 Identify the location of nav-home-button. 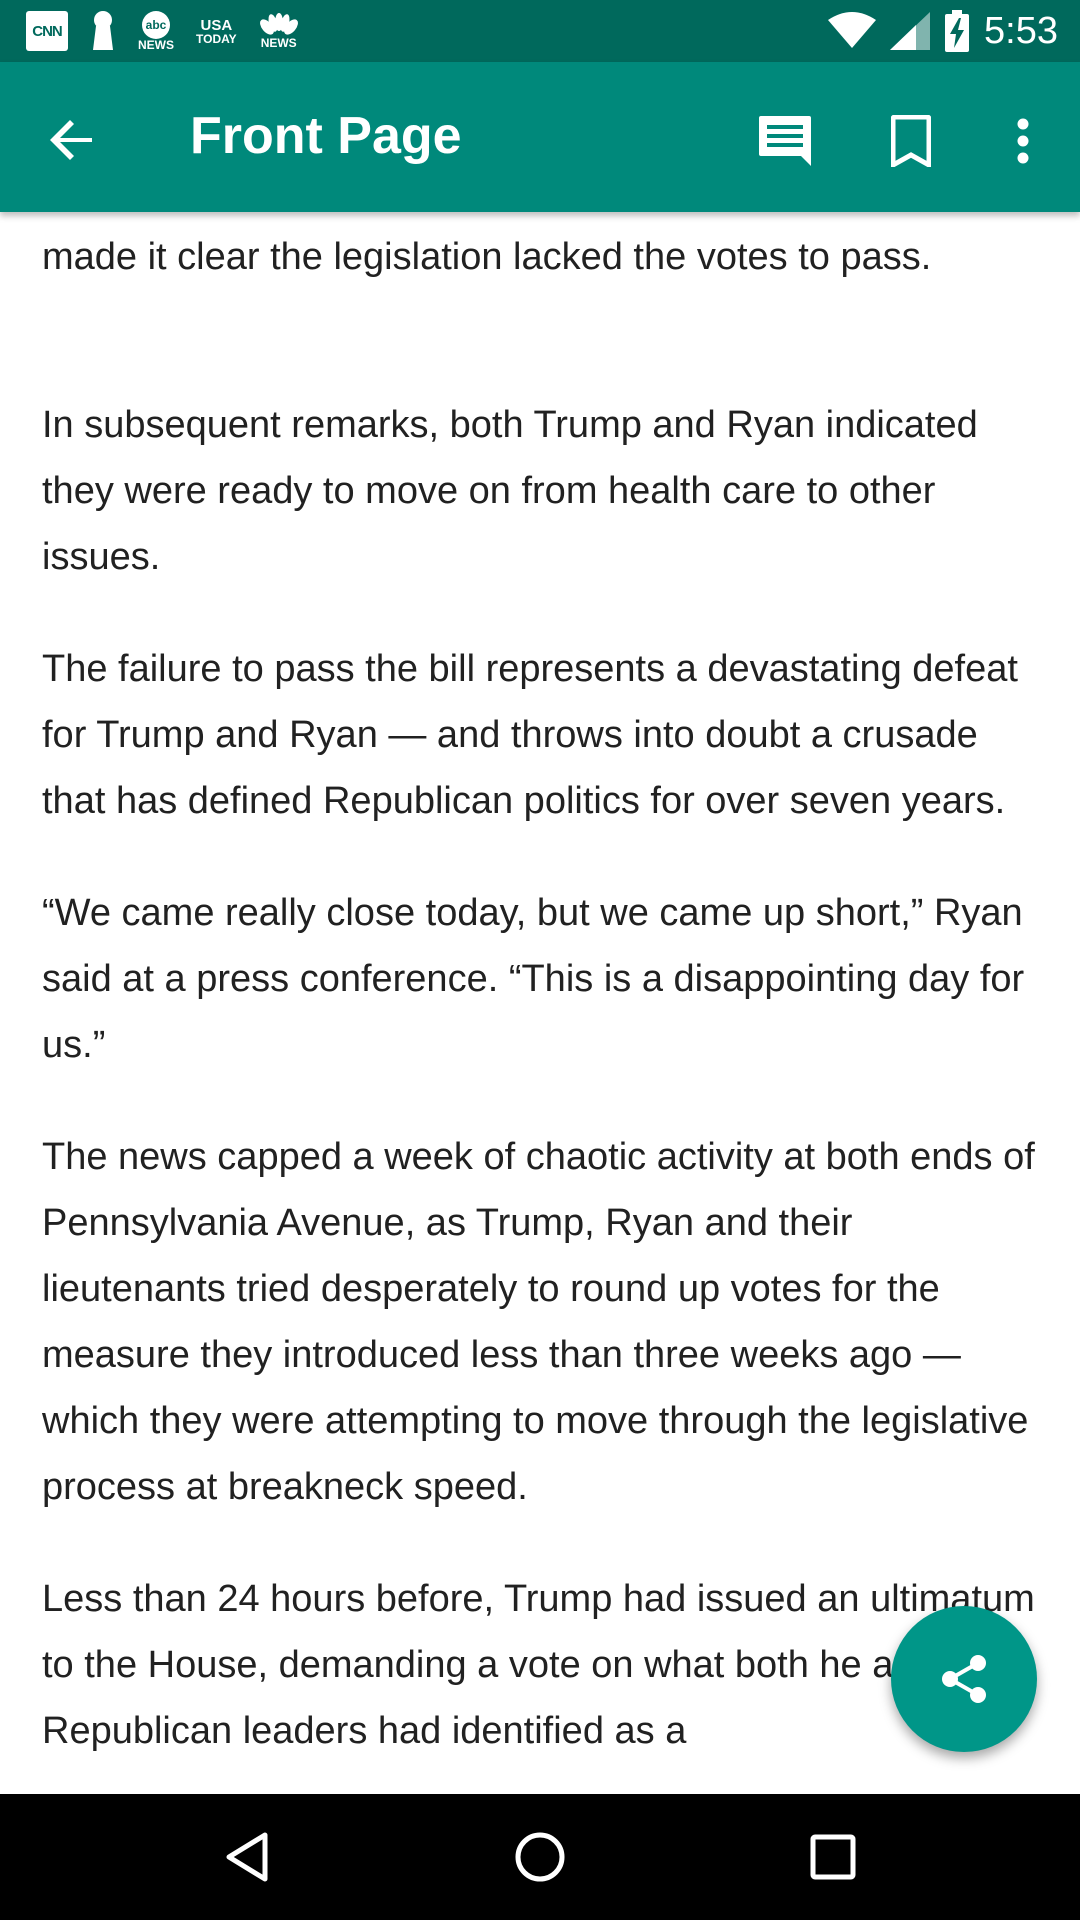
(540, 1857).